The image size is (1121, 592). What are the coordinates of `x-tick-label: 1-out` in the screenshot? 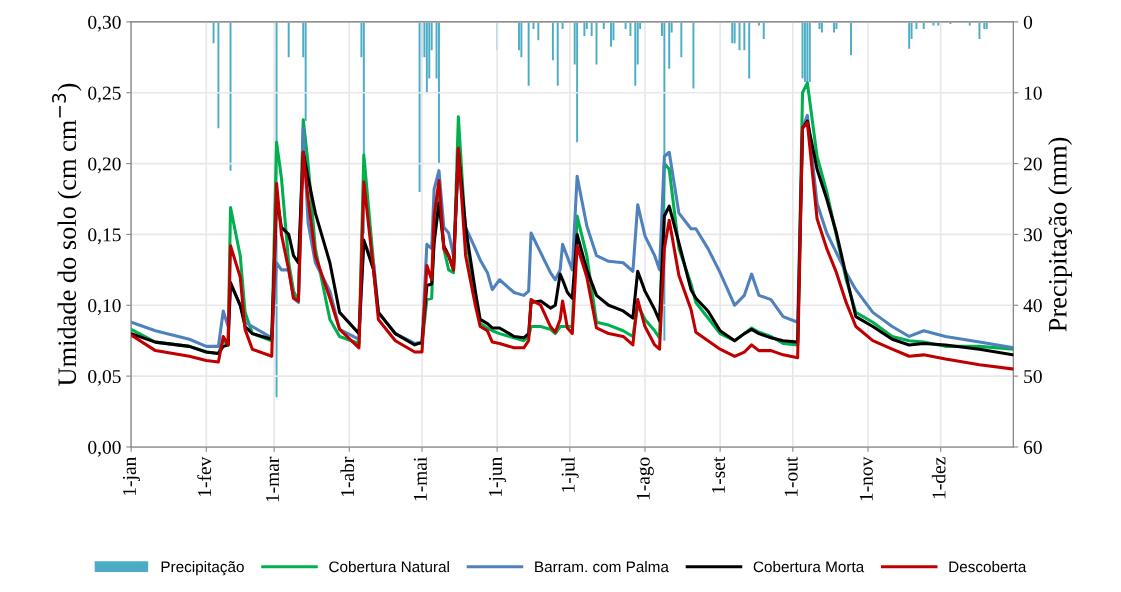 It's located at (791, 476).